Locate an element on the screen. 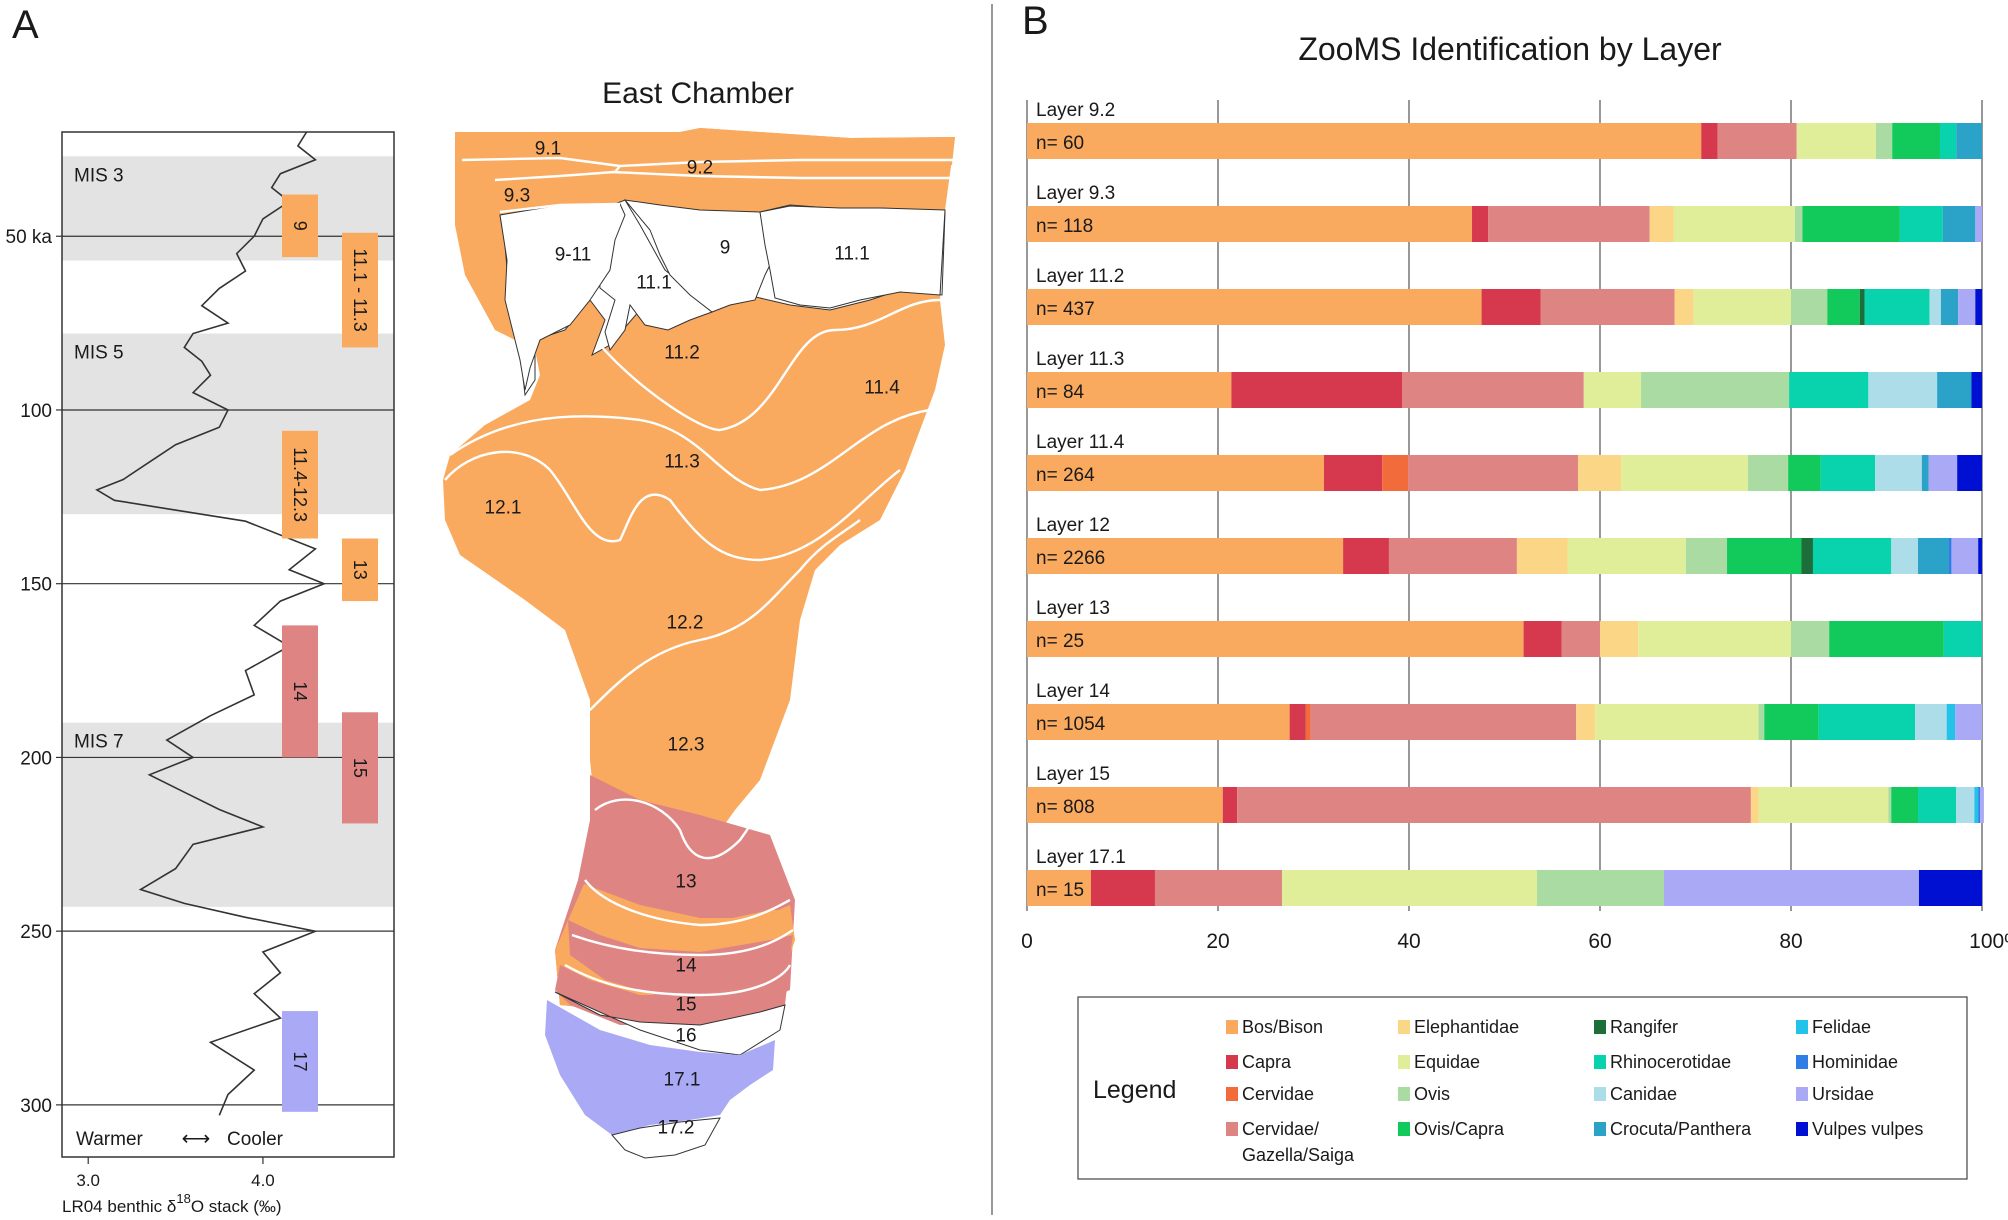 This screenshot has height=1220, width=2008. lr04-y-tick-label: 300 is located at coordinates (36, 1106).